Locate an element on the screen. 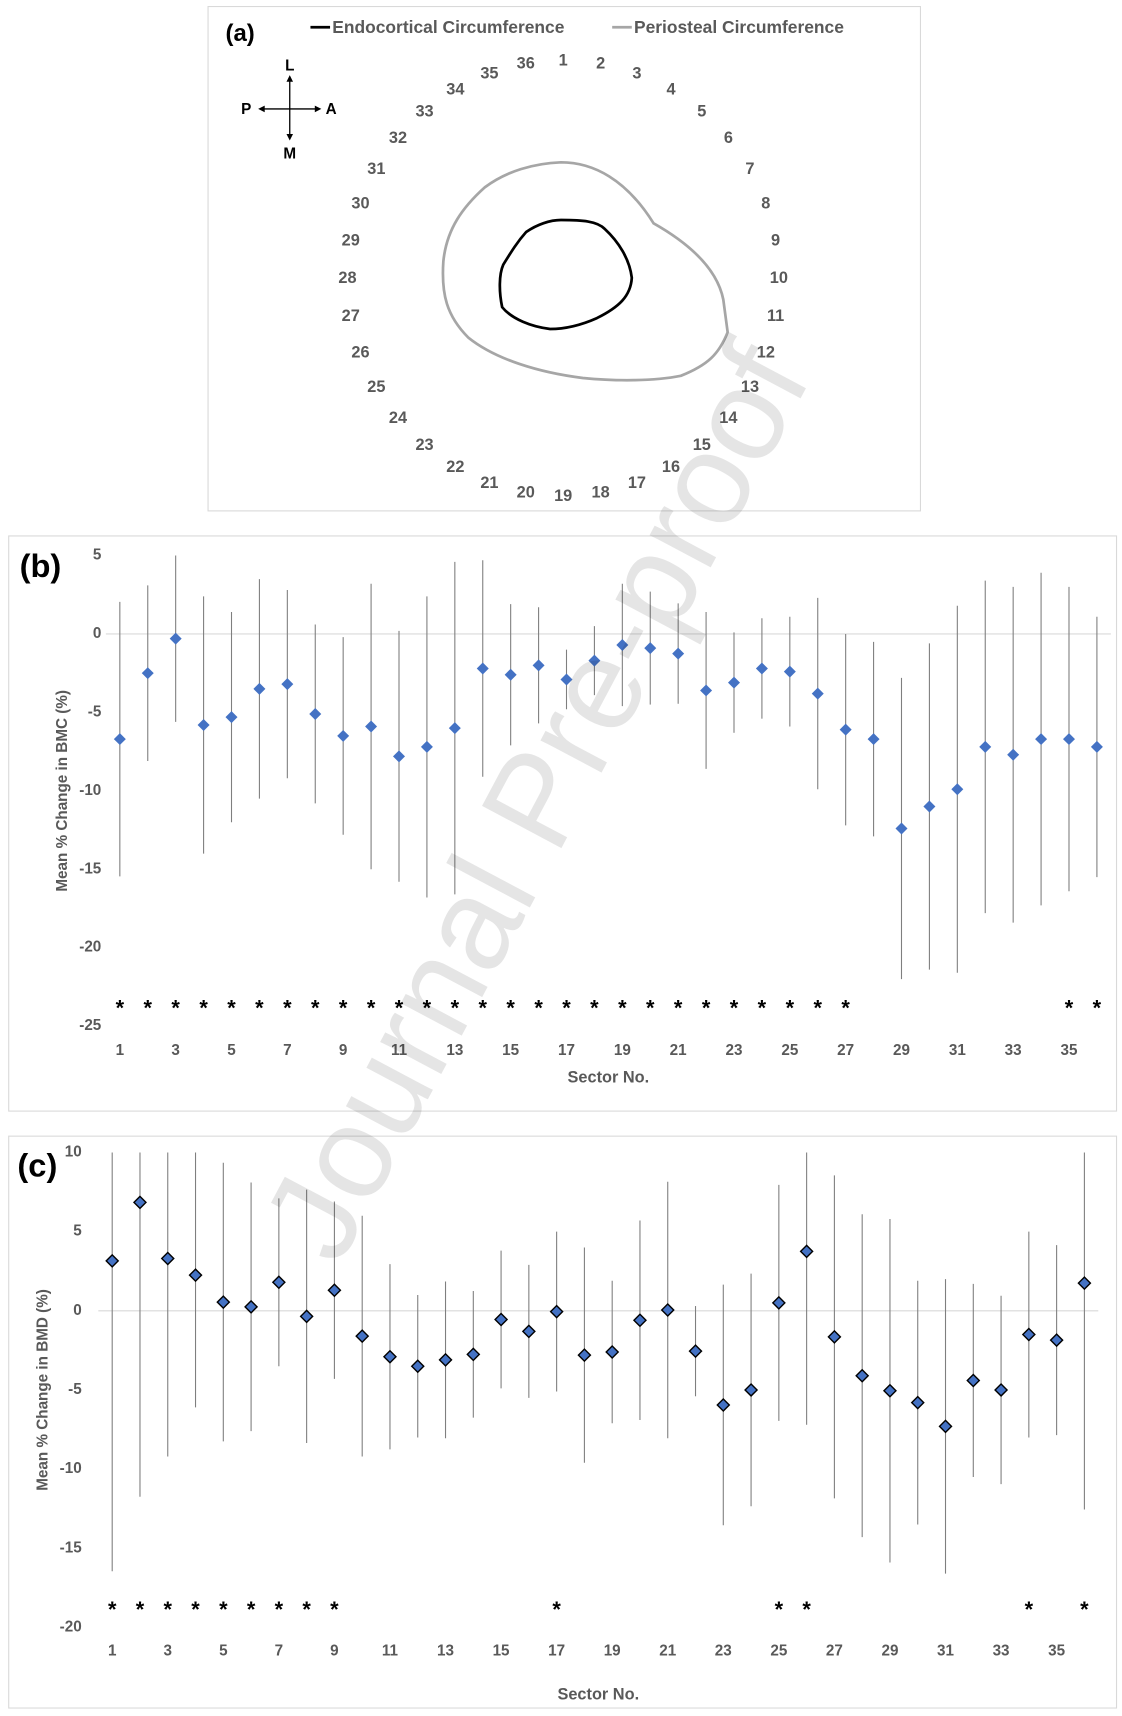 Image resolution: width=1122 pixels, height=1716 pixels. sector-label: 31 is located at coordinates (376, 169).